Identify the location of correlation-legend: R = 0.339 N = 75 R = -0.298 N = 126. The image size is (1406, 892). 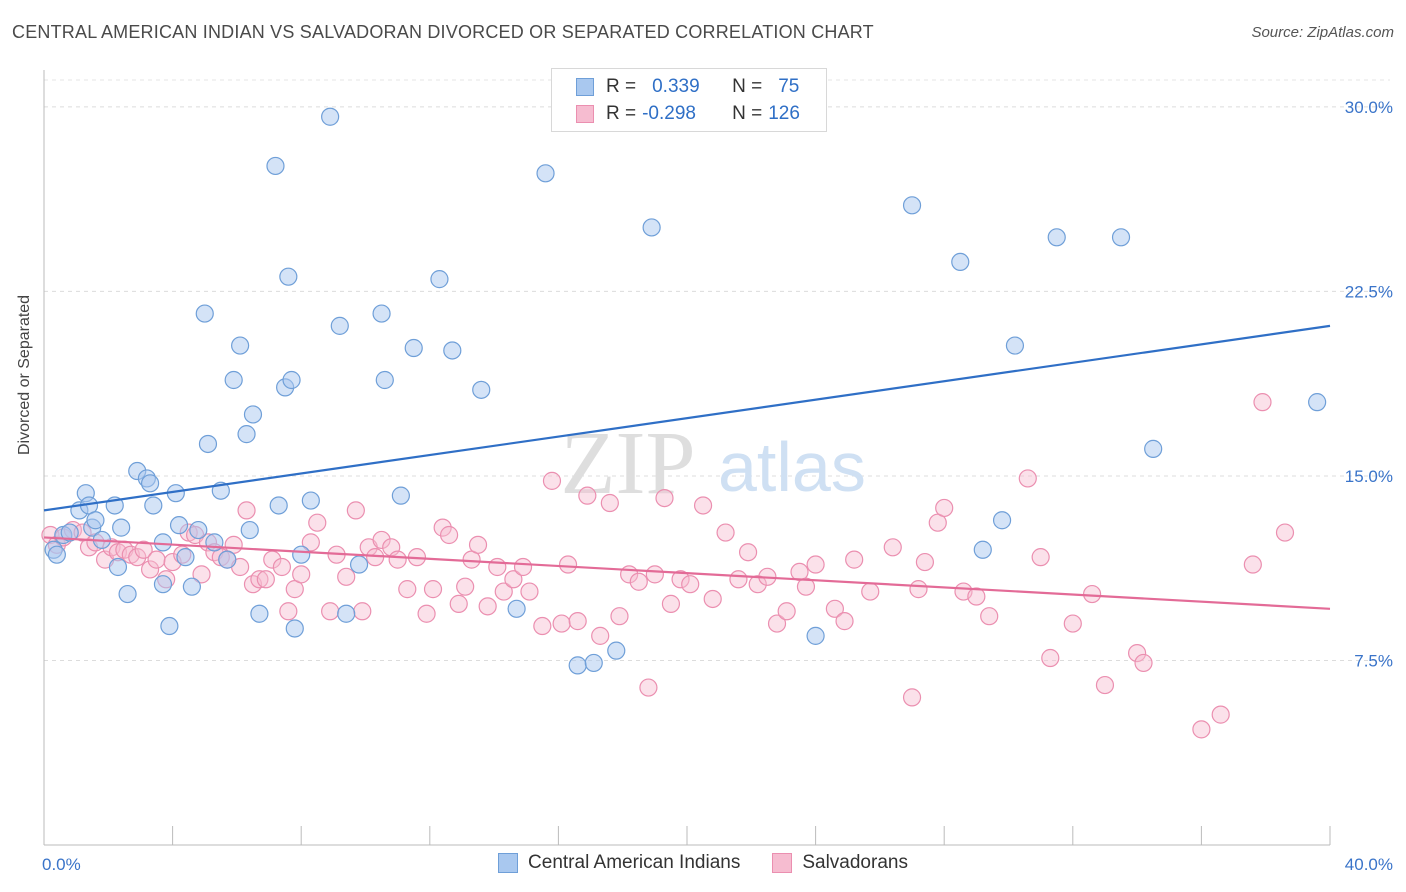
(689, 100).